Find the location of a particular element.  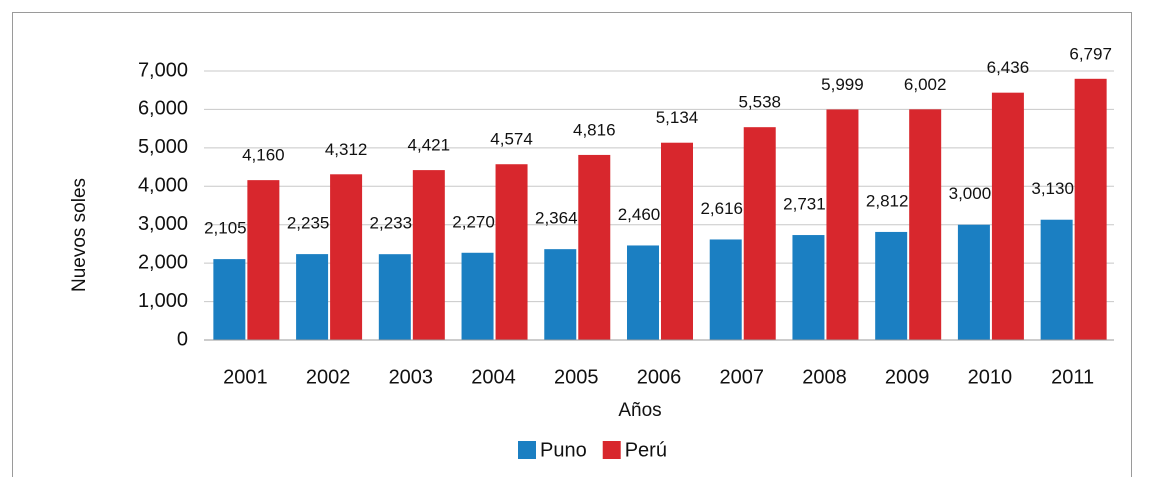

data-label: 2,812 is located at coordinates (887, 200).